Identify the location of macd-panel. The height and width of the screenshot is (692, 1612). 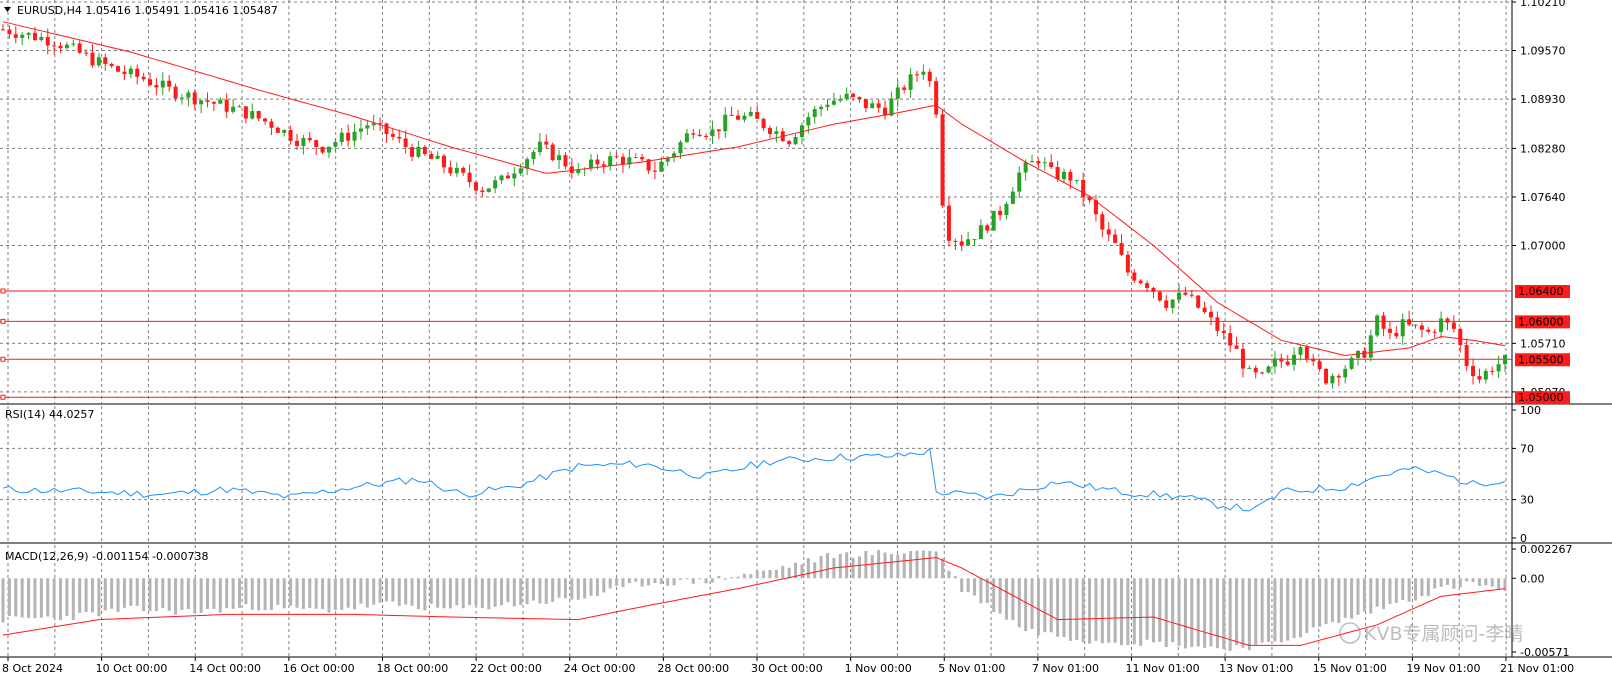
(754, 600).